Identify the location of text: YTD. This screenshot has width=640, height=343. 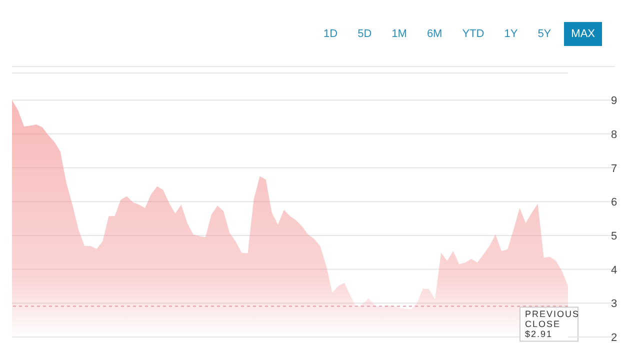
(473, 34).